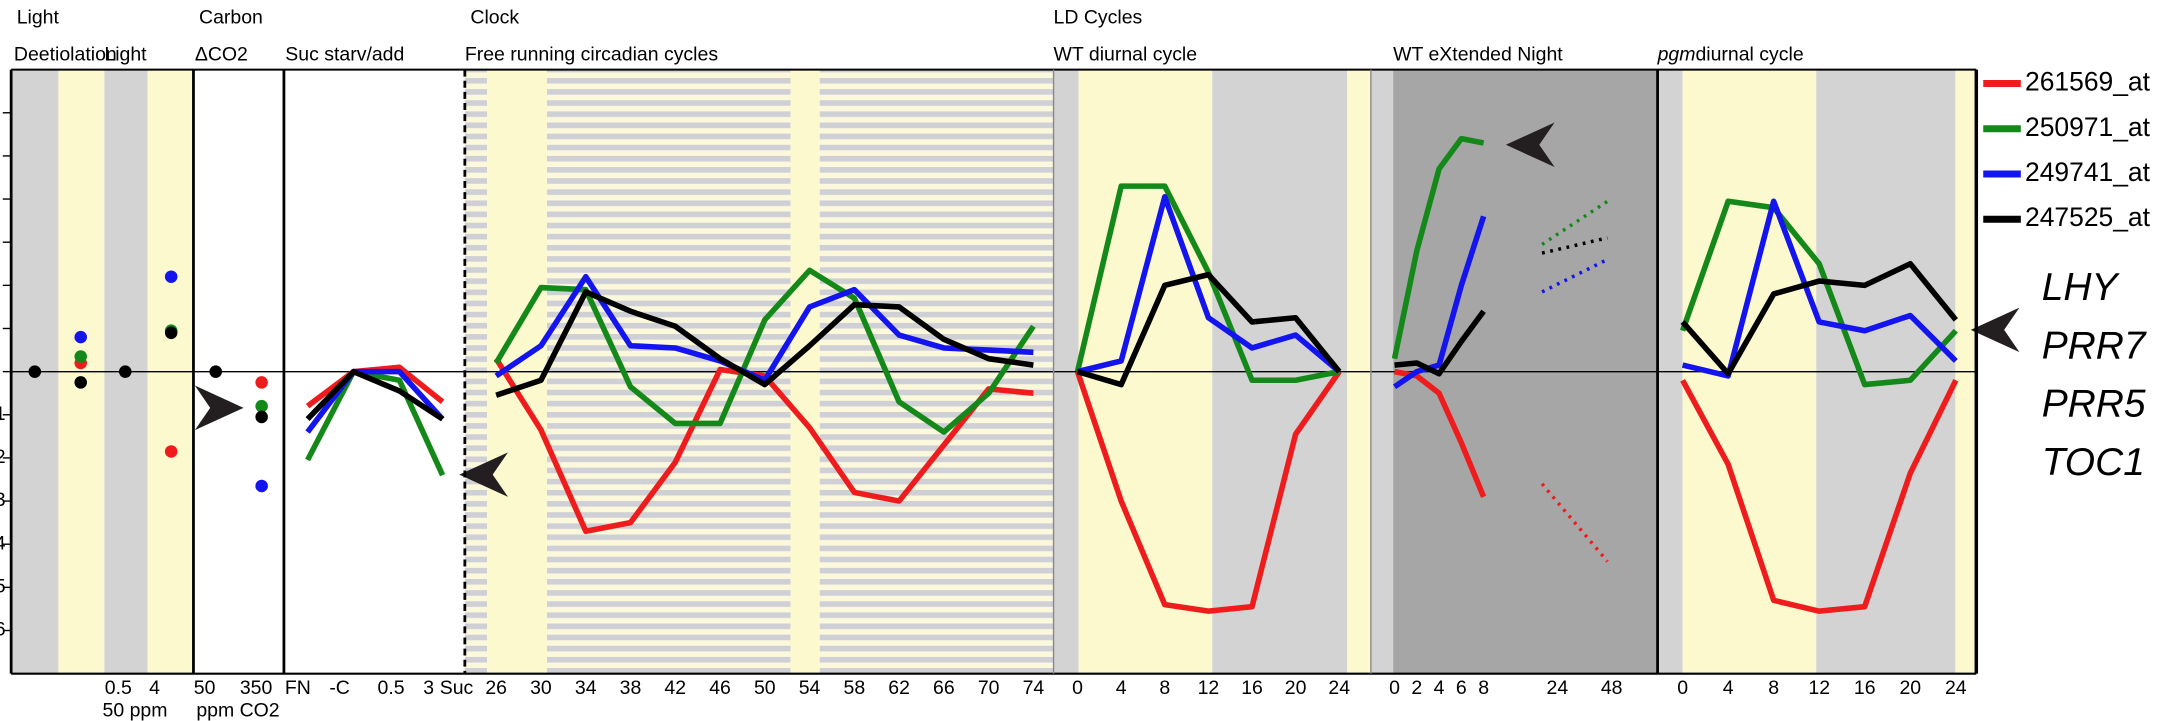 The image size is (2160, 721). Describe the element at coordinates (631, 688) in the screenshot. I see `x-tick-label: 38` at that location.